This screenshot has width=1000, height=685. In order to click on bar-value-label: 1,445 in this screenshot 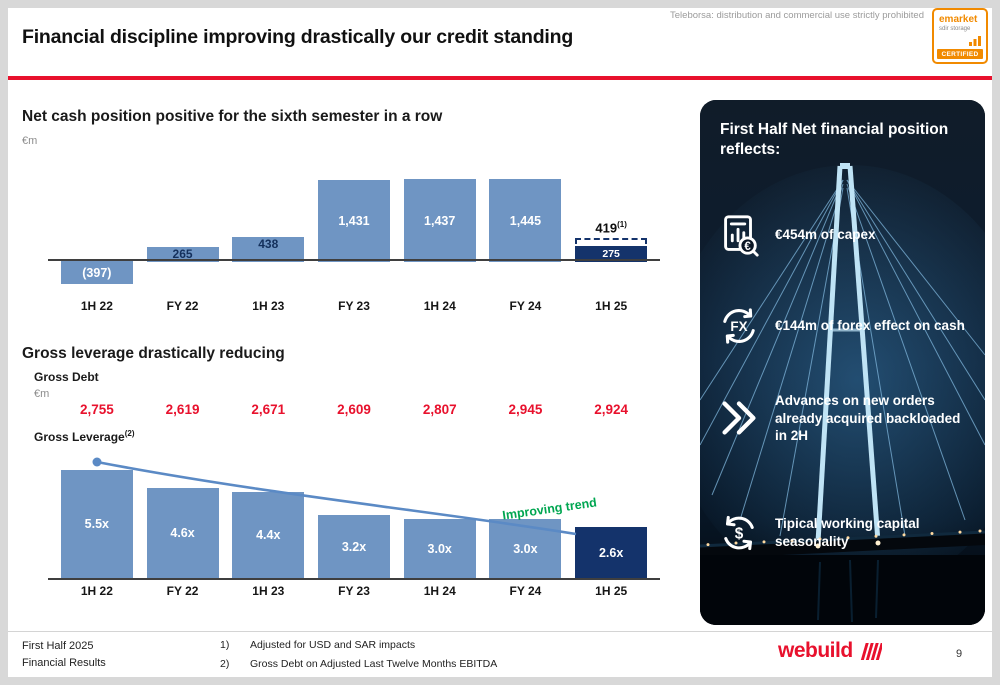, I will do `click(525, 220)`.